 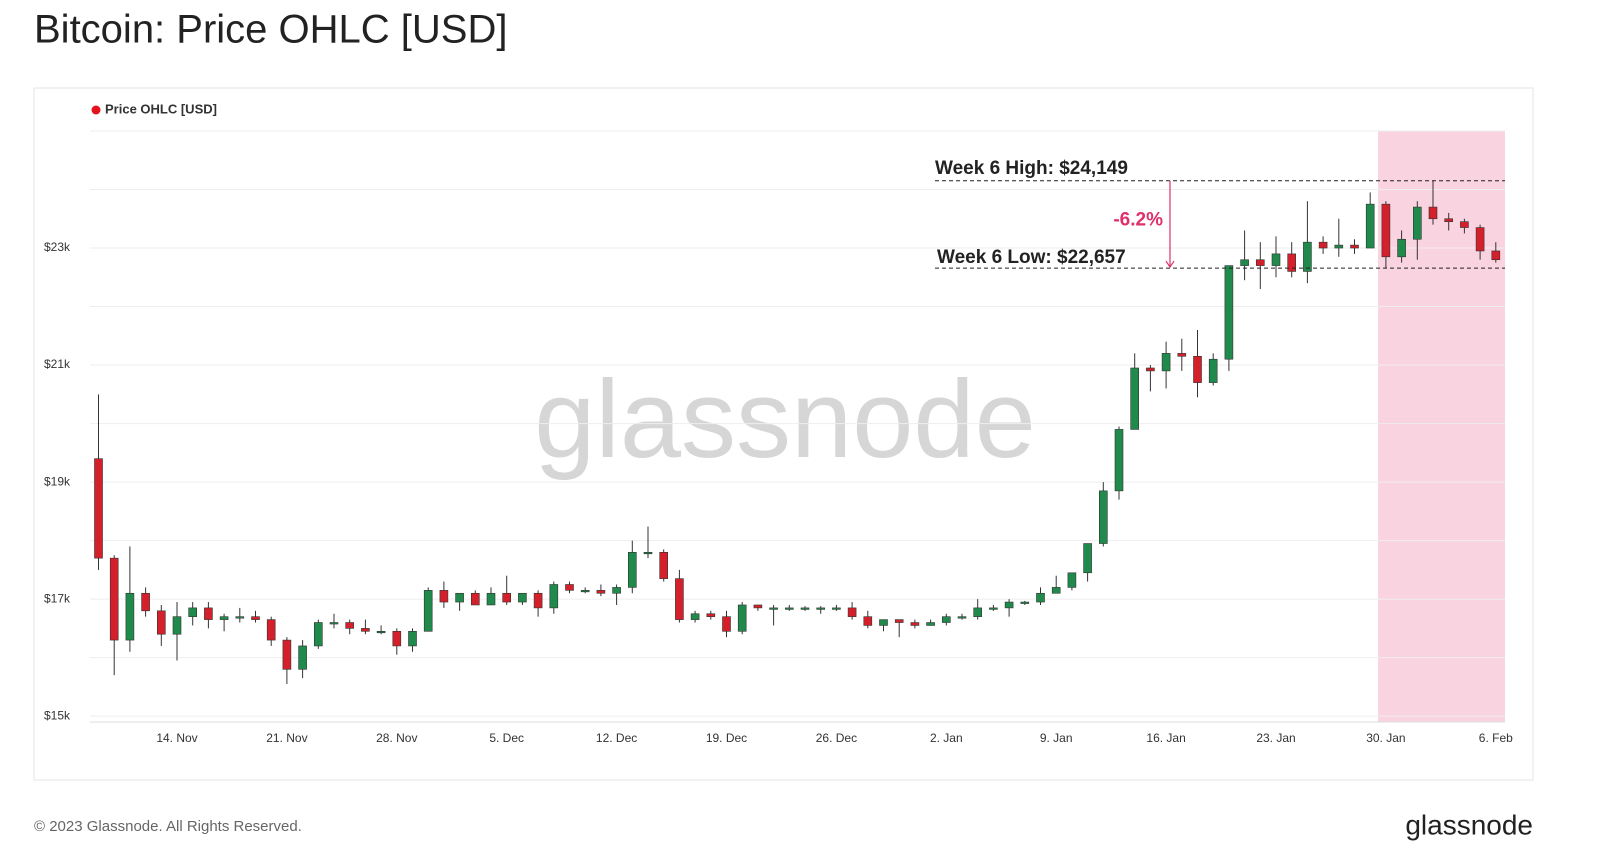 What do you see at coordinates (1056, 738) in the screenshot?
I see `x-tick-label: 9. Jan` at bounding box center [1056, 738].